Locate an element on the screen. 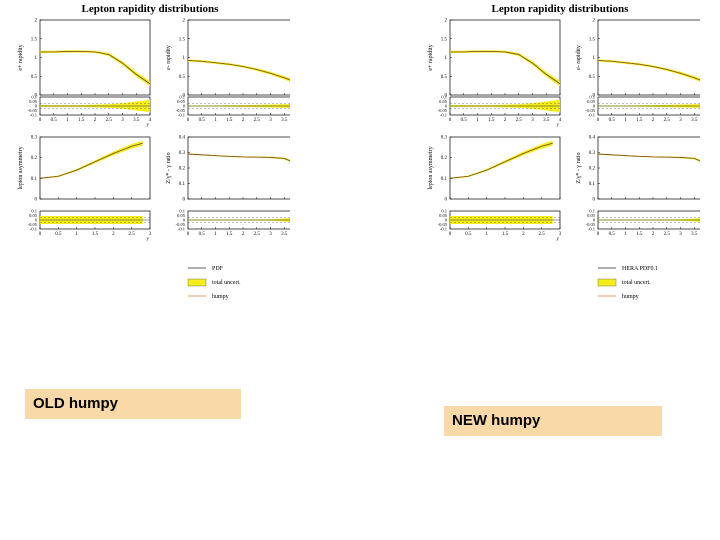 This screenshot has height=540, width=720. legend: PDF total uncert. humpy is located at coordinates (214, 283).